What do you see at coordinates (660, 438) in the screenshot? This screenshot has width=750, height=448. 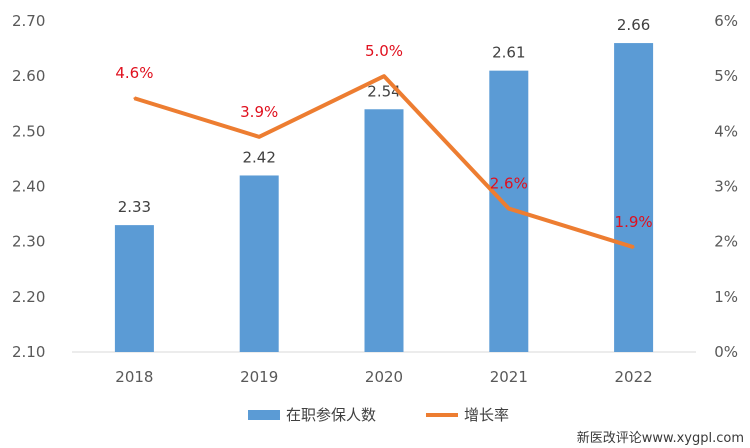 I see `watermark: 新医改评论www.xygpl.com` at bounding box center [660, 438].